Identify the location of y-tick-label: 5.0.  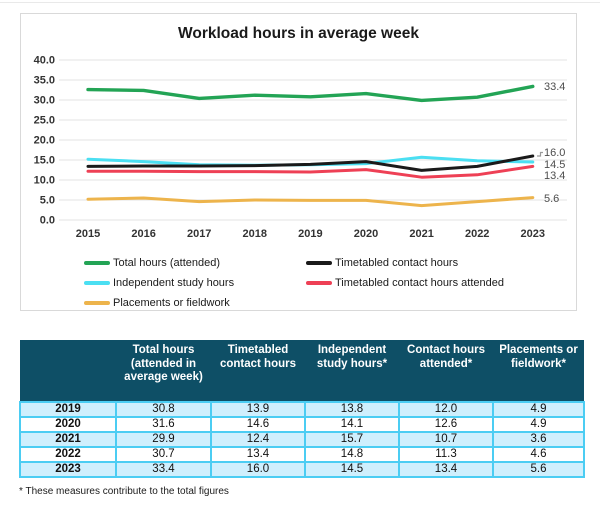
(47, 201).